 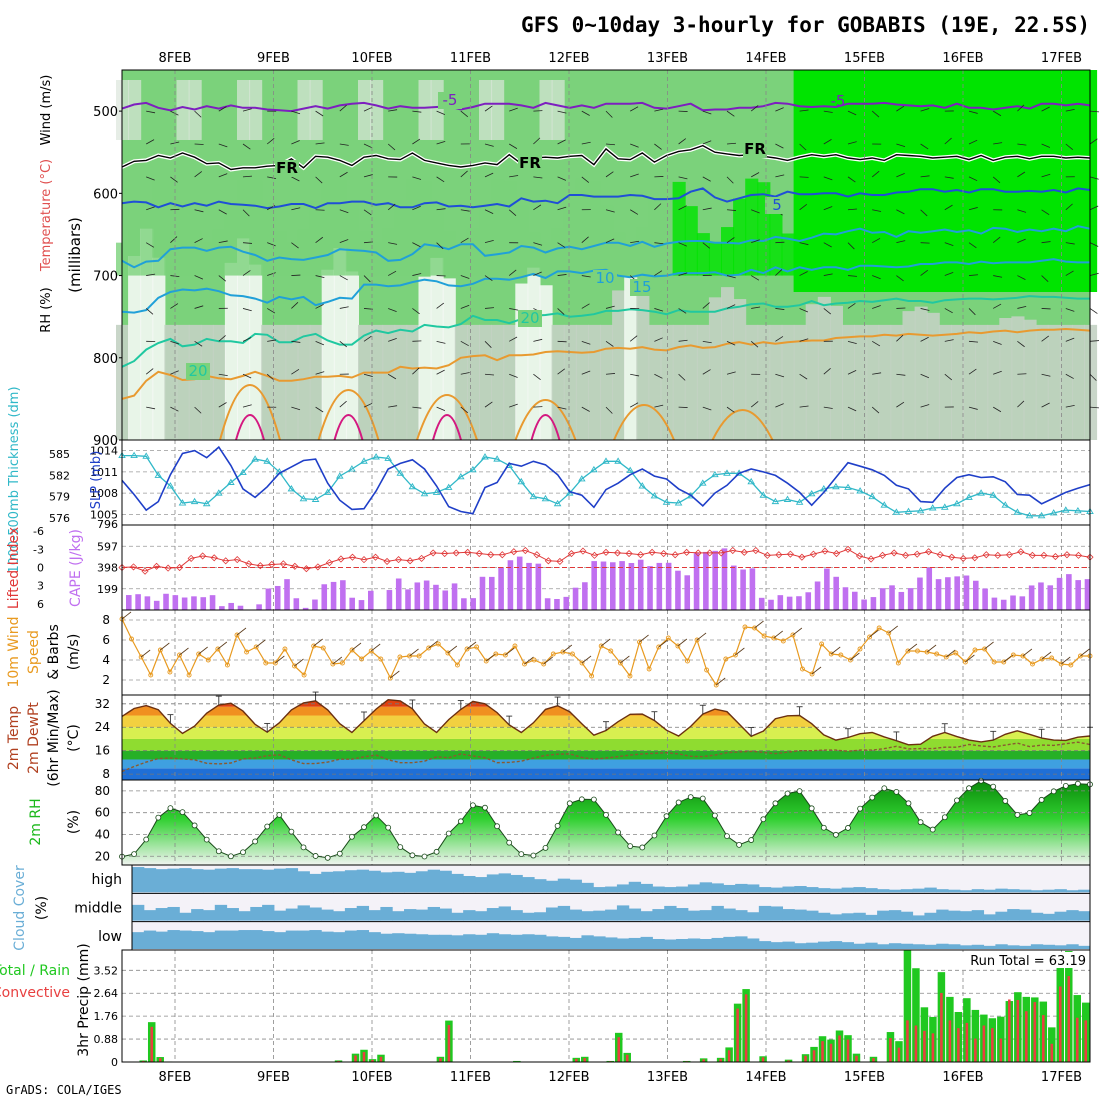 What do you see at coordinates (611, 907) in the screenshot?
I see `cloud-panel` at bounding box center [611, 907].